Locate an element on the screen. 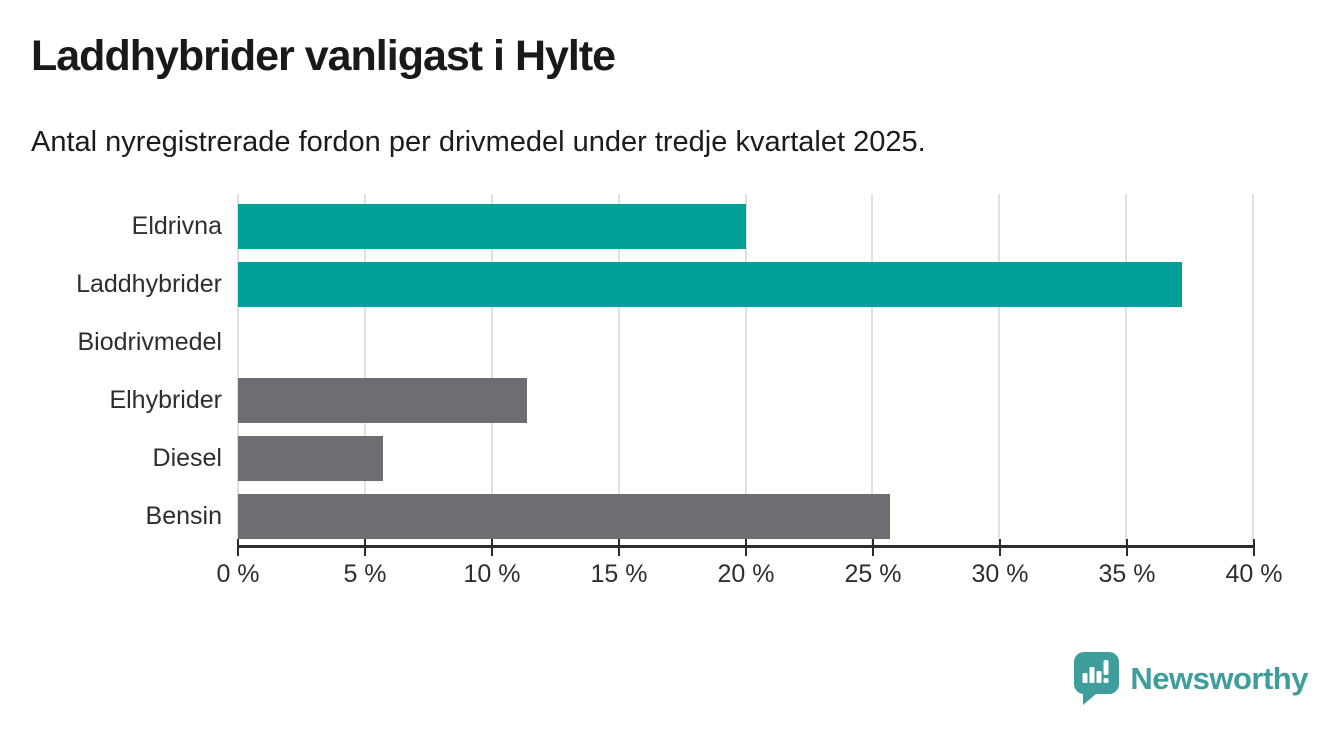 The image size is (1340, 733). bar-eldrivna is located at coordinates (492, 226).